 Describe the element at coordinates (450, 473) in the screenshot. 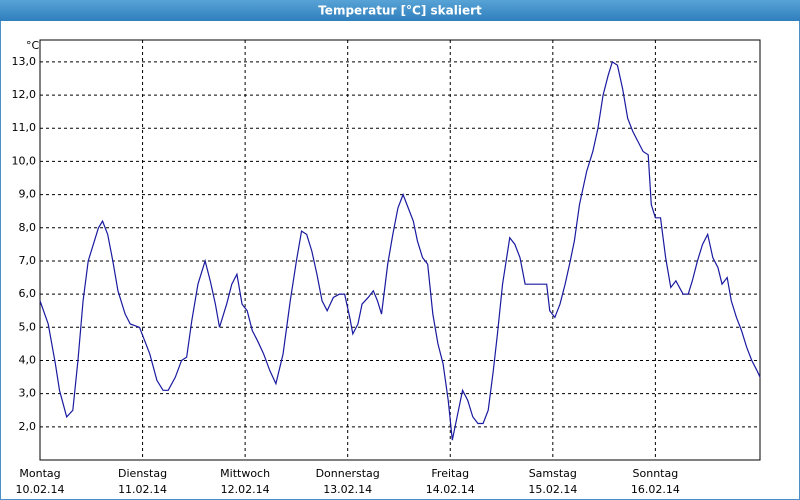

I see `x-tick-label: Freitag` at that location.